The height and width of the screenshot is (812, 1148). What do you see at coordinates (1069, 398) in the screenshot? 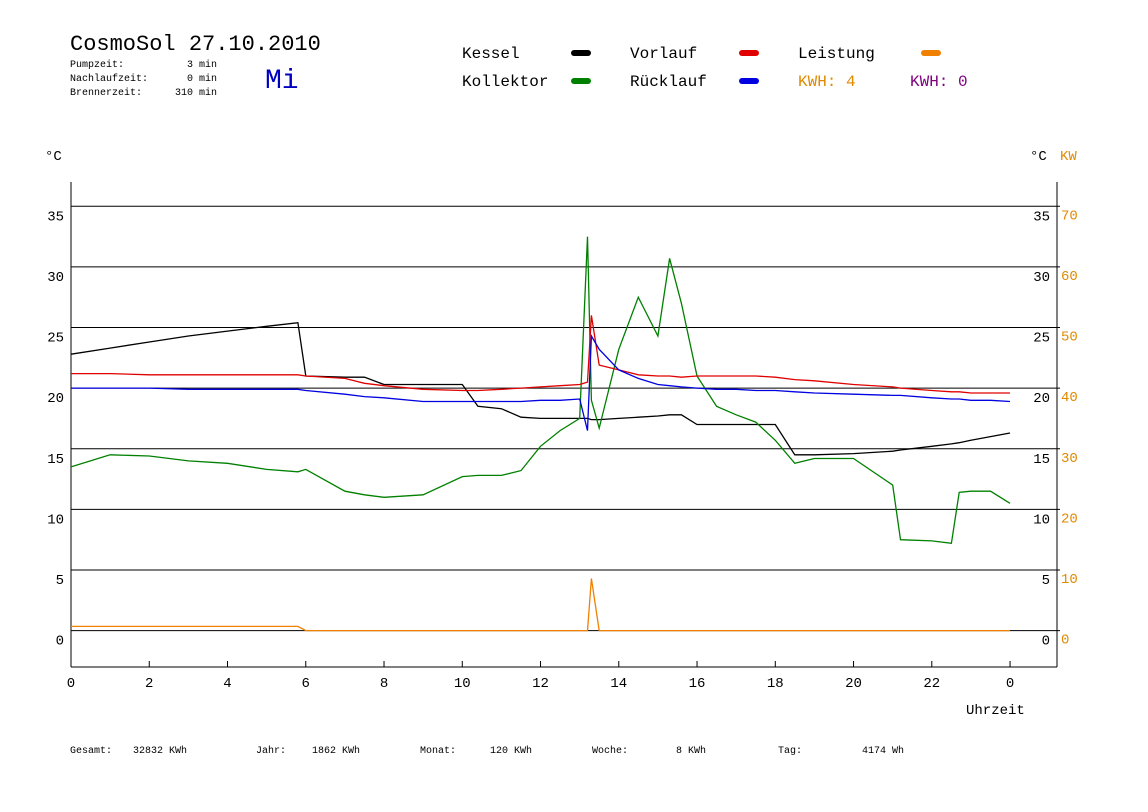
I see `y2-tick-label: 40` at bounding box center [1069, 398].